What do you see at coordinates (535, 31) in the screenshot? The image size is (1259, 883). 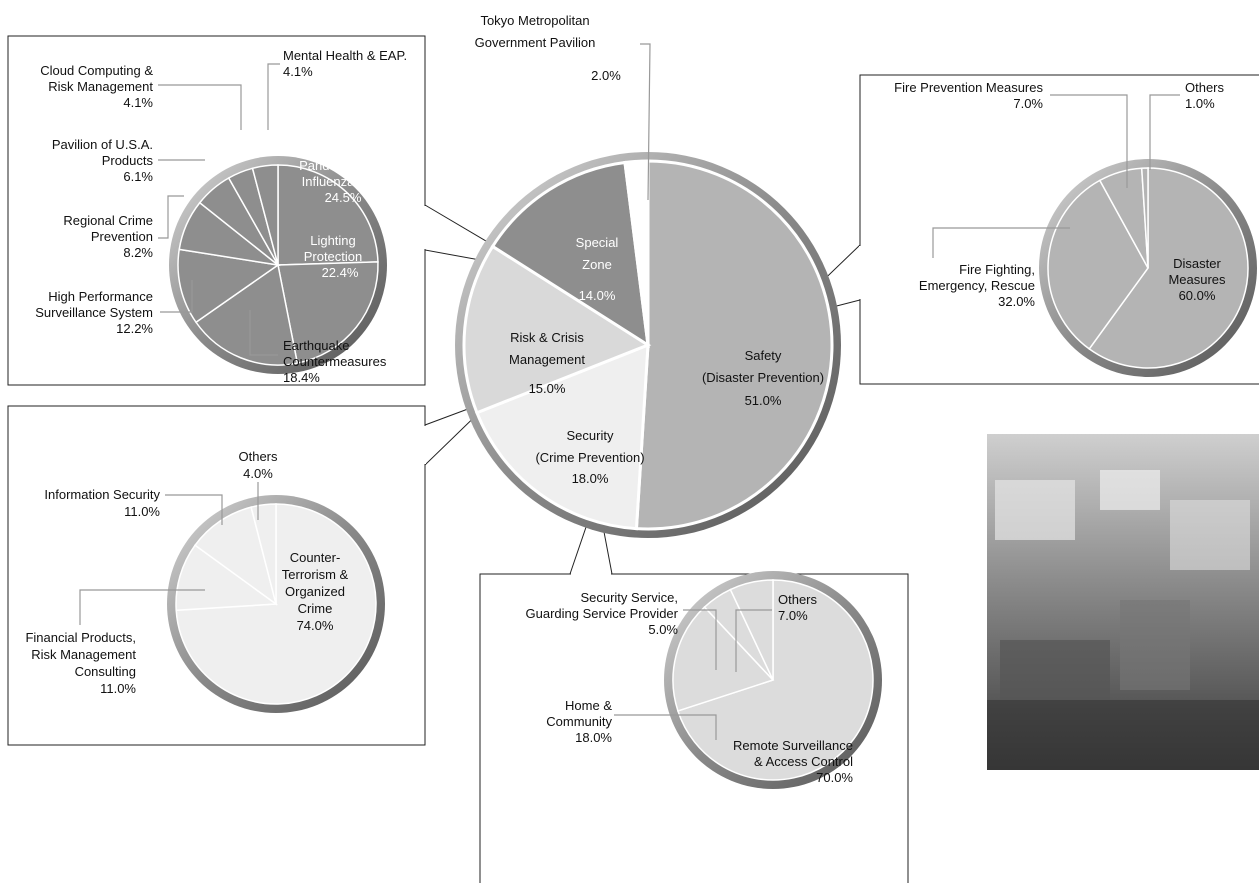 I see `slice-label: Tokyo Metropolitan Government Pavilion` at bounding box center [535, 31].